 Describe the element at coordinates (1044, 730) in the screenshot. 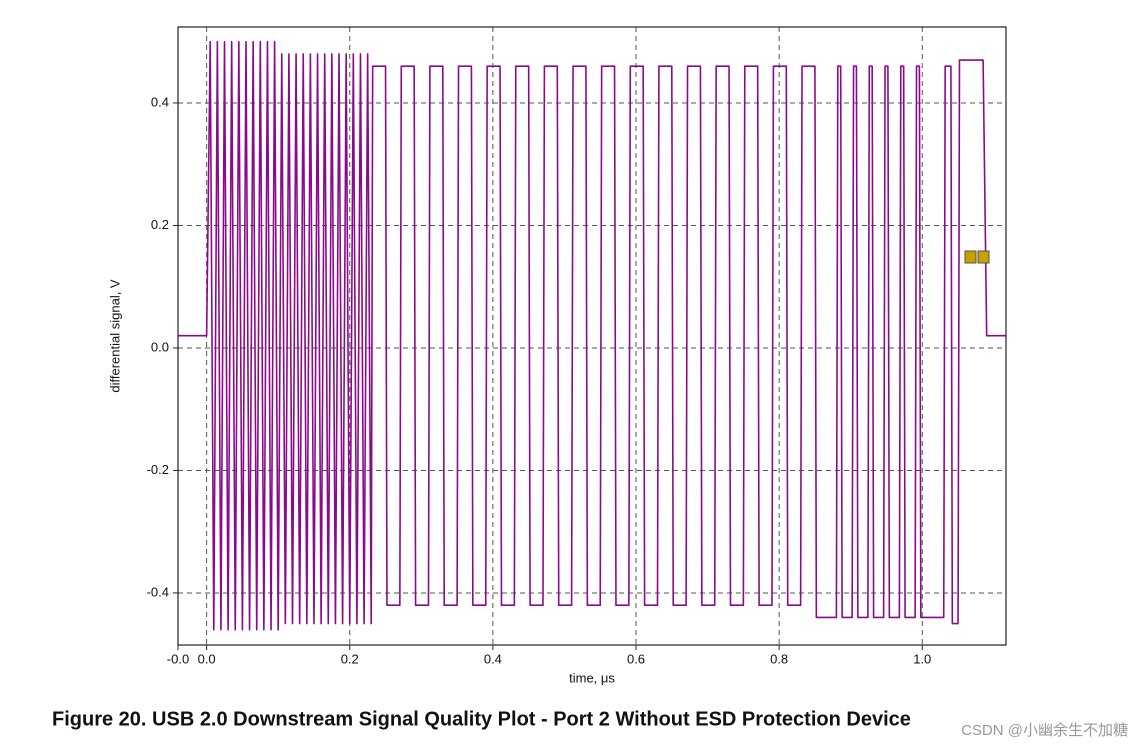

I see `watermark: CSDN @小幽余生不加糖` at that location.